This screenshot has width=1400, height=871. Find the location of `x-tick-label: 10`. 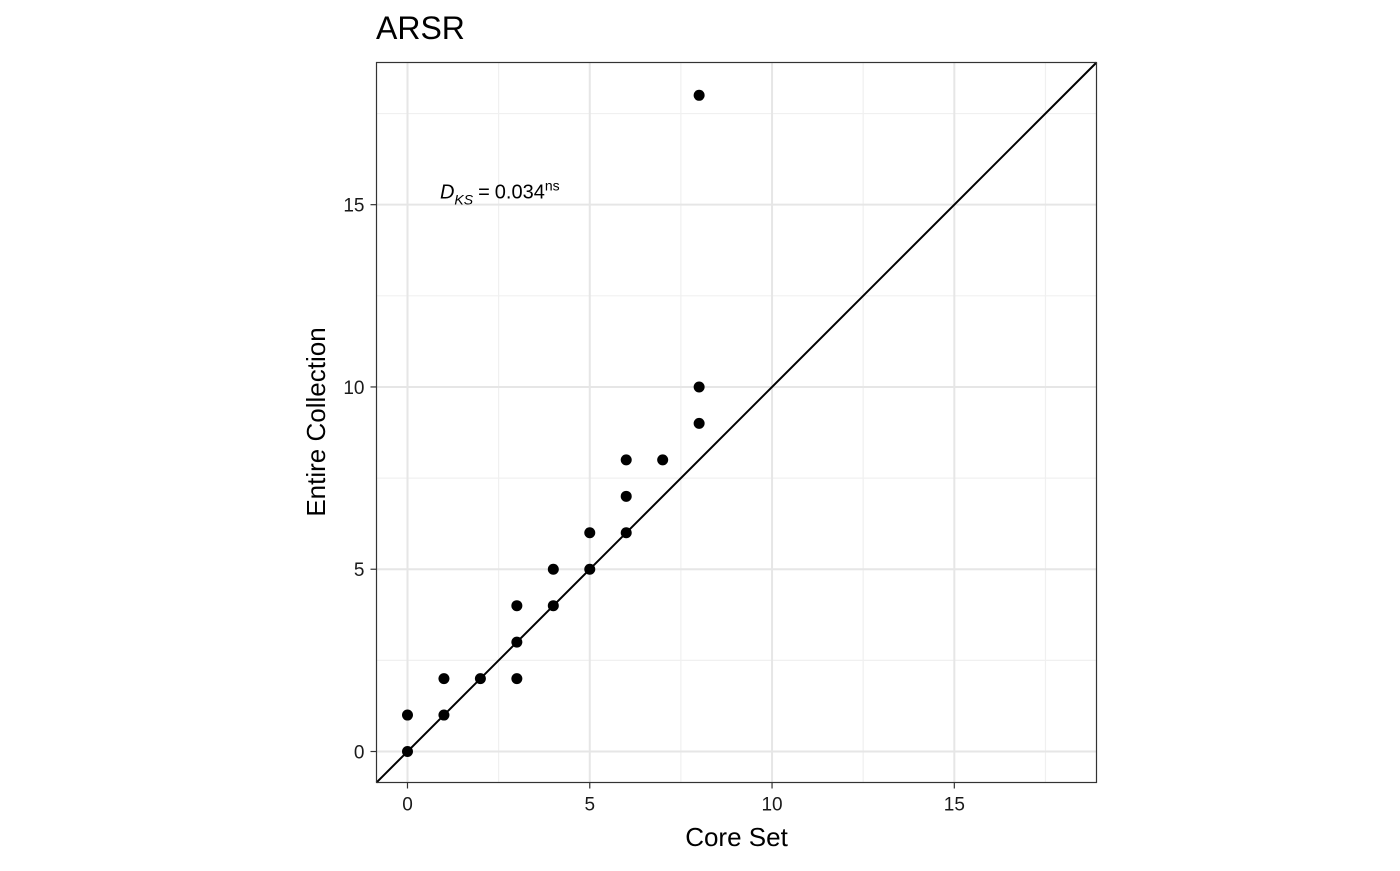

x-tick-label: 10 is located at coordinates (771, 805).